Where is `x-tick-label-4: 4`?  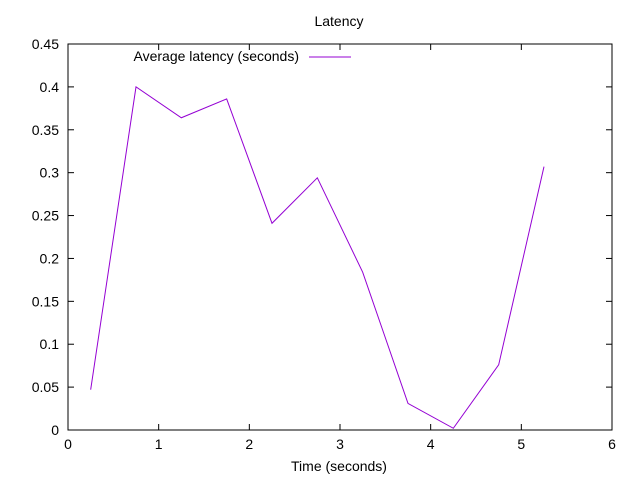
x-tick-label-4: 4 is located at coordinates (431, 444).